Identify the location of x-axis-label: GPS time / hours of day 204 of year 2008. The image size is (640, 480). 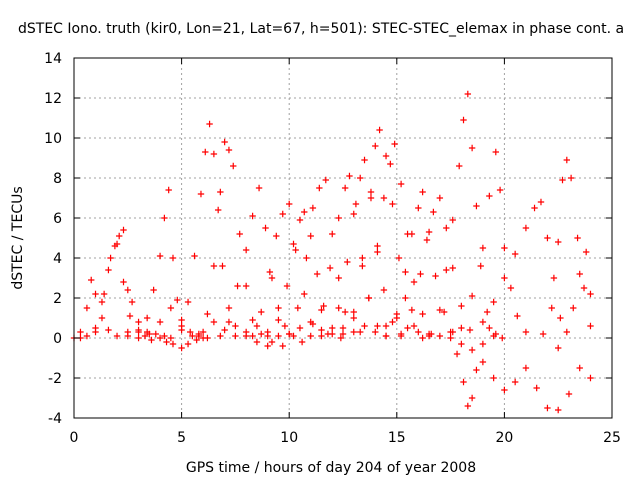
(331, 468).